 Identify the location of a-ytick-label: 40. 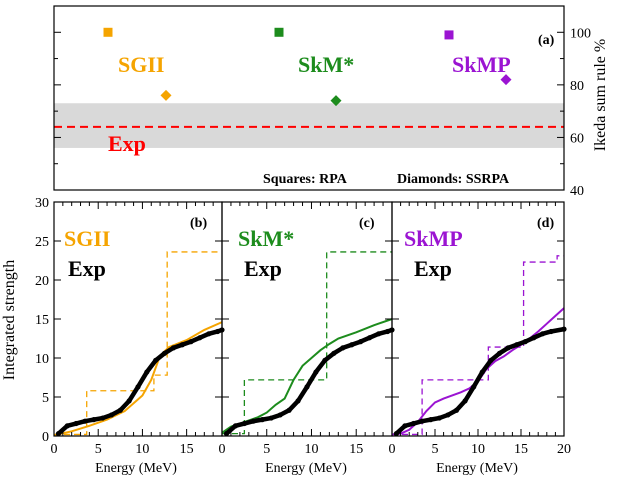
(577, 191).